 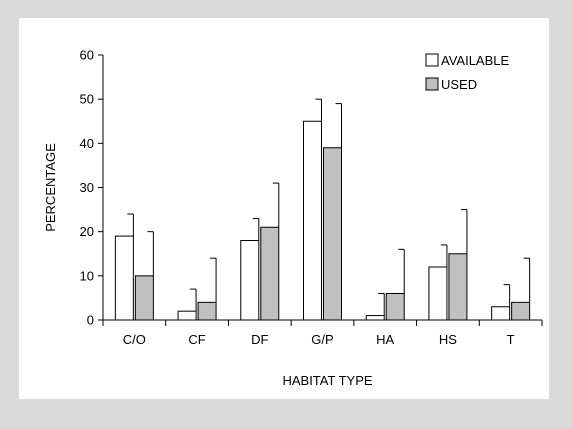 What do you see at coordinates (87, 55) in the screenshot?
I see `y-tick-label: 60` at bounding box center [87, 55].